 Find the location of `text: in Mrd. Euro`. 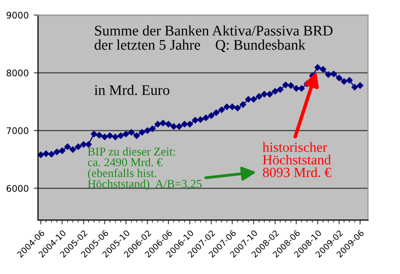

text: in Mrd. Euro is located at coordinates (132, 90).